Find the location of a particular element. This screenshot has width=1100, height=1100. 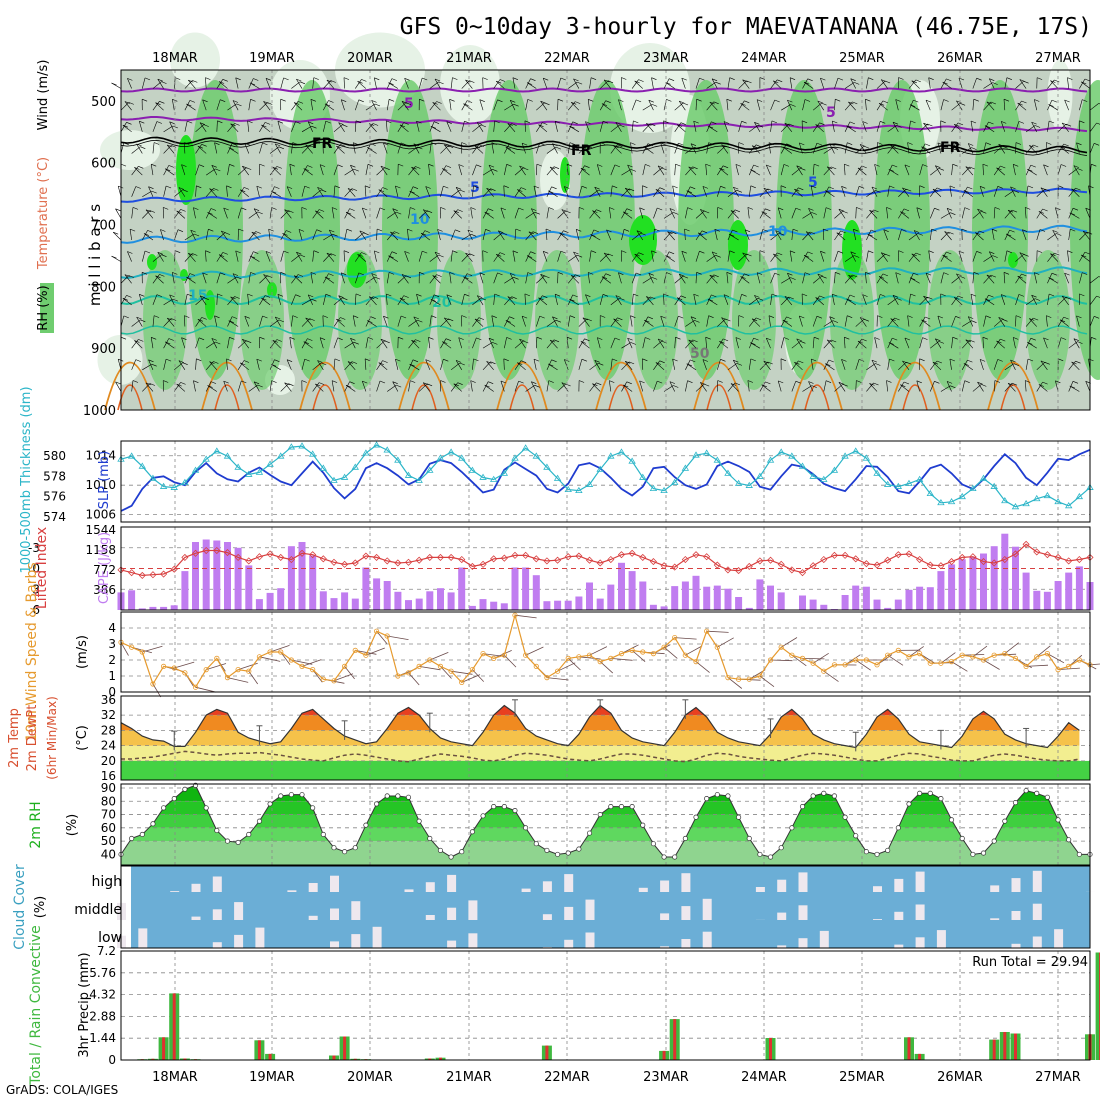

precip-convective-bar is located at coordinates (164, 1048).